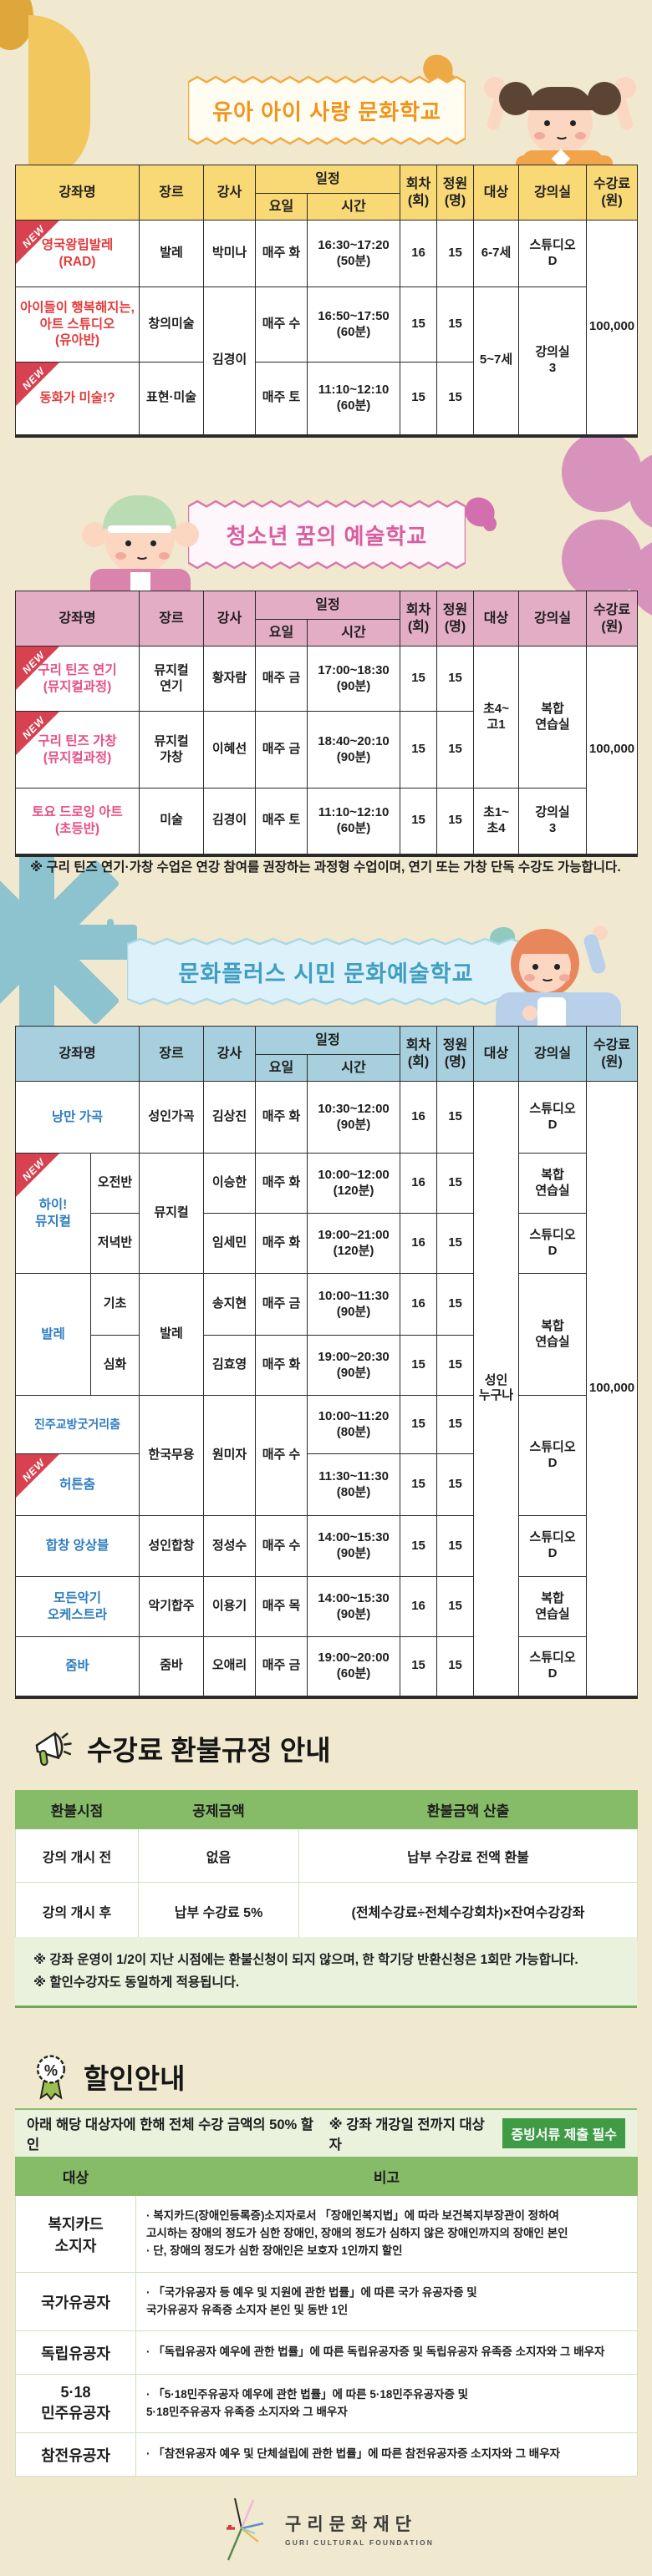  What do you see at coordinates (354, 1424) in the screenshot?
I see `time: 10:00~11:20 (80분)` at bounding box center [354, 1424].